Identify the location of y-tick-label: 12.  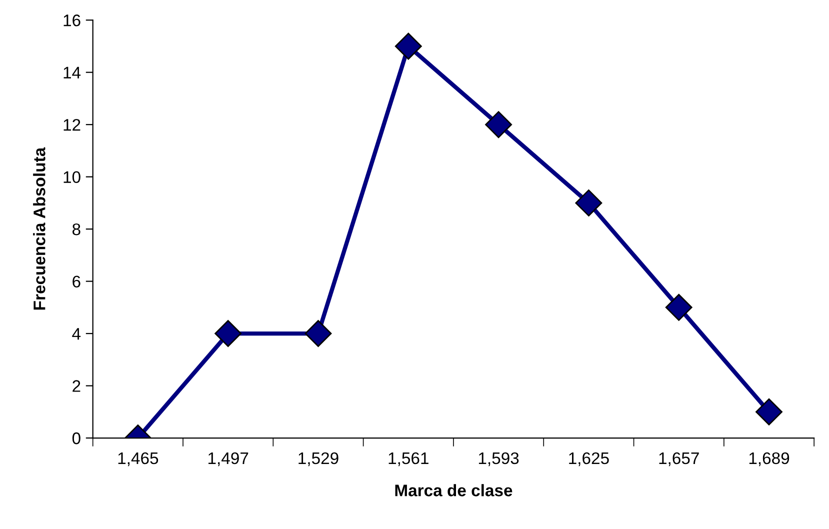
(72, 124).